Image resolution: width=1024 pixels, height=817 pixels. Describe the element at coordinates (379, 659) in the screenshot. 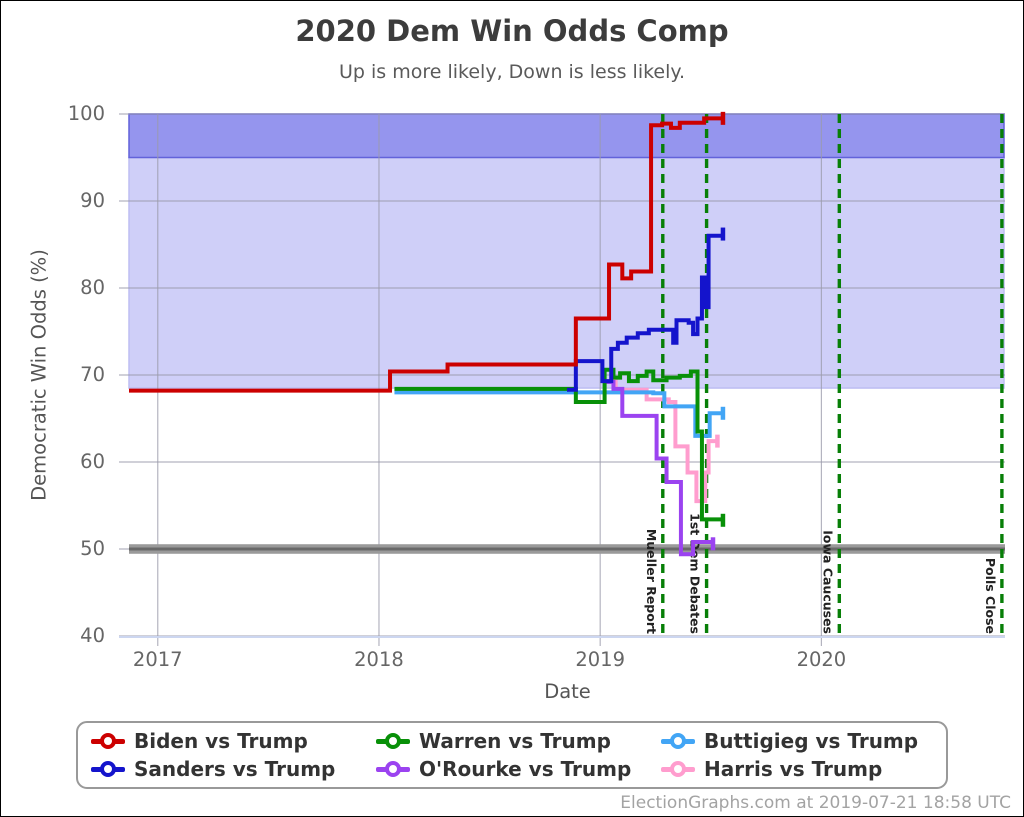

I see `x-tick-label-2018: 2018` at that location.